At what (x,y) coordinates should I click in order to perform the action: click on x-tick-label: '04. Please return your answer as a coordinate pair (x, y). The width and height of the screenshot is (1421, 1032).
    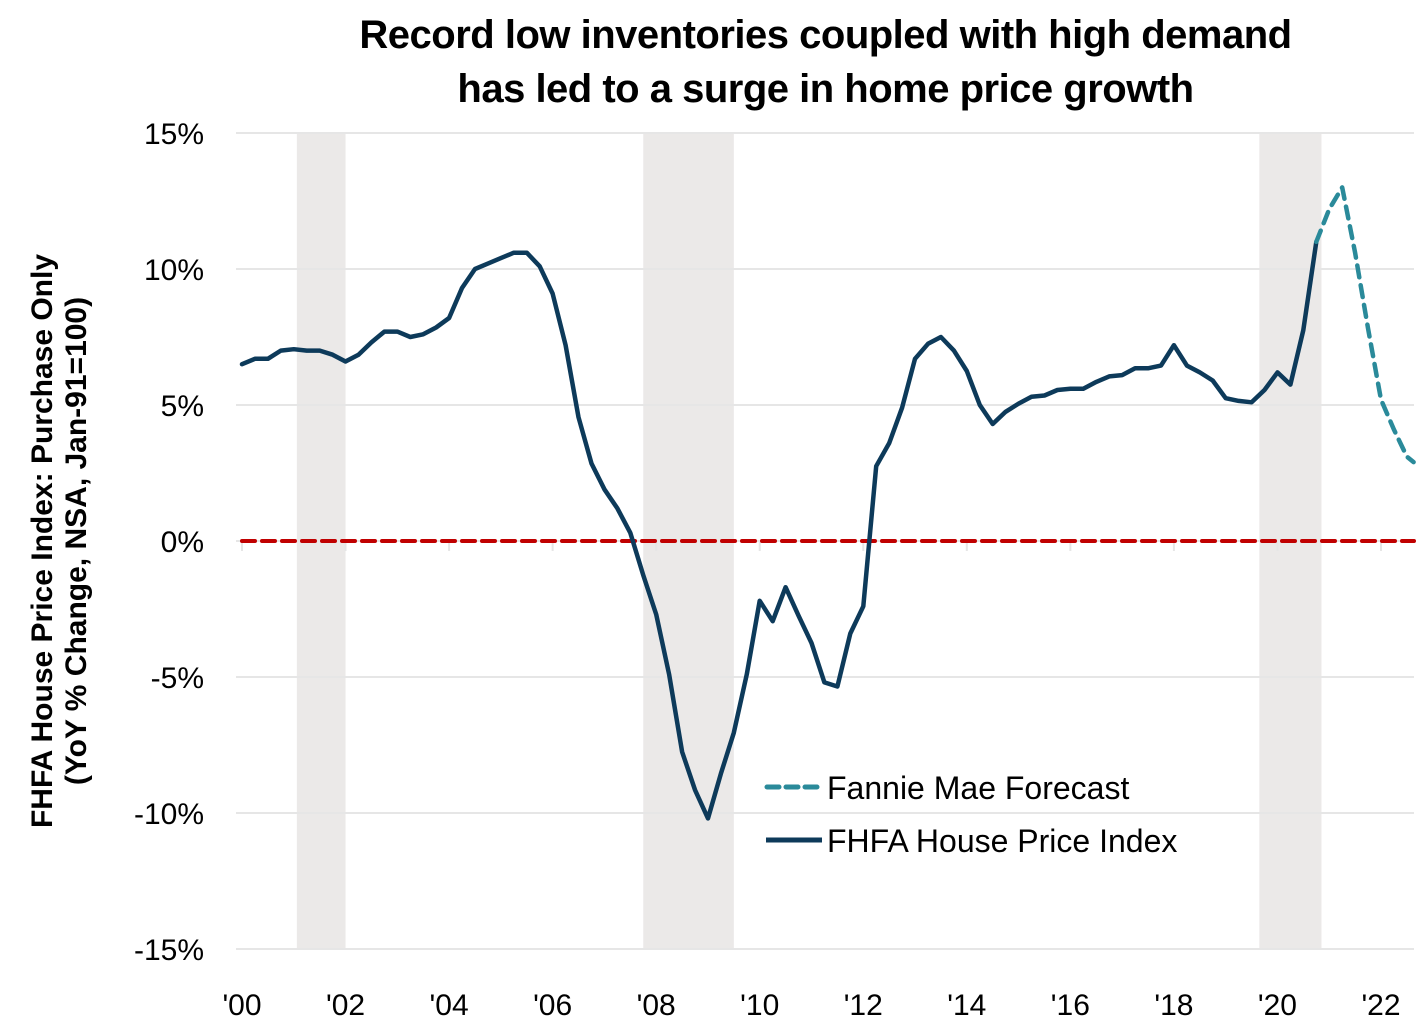
    Looking at the image, I should click on (449, 1005).